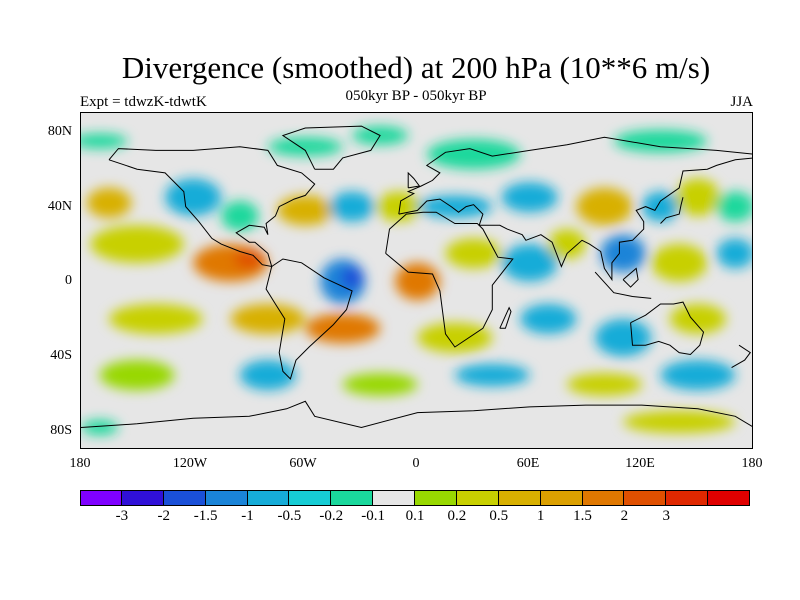  I want to click on lon-label-180w: 180, so click(80, 463).